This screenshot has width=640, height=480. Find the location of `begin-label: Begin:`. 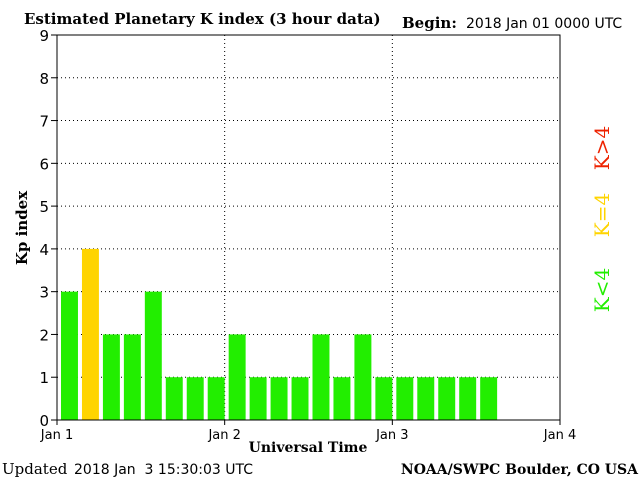

begin-label: Begin: is located at coordinates (429, 23).